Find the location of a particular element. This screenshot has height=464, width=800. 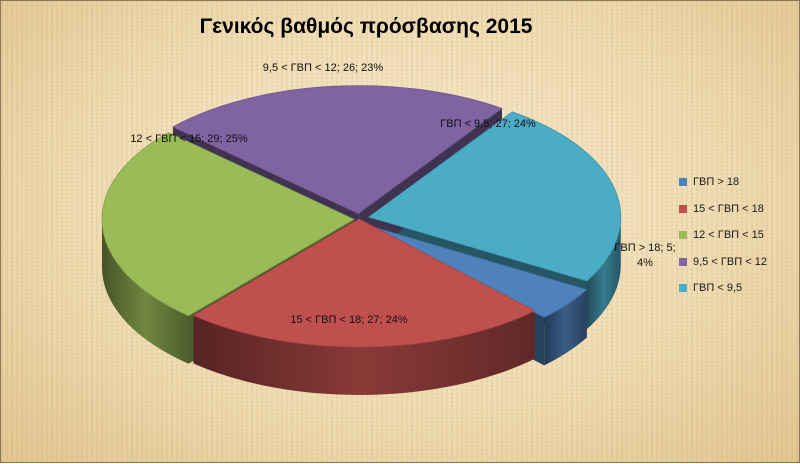

legend-item: ΓΒΠ > 18 is located at coordinates (723, 182).